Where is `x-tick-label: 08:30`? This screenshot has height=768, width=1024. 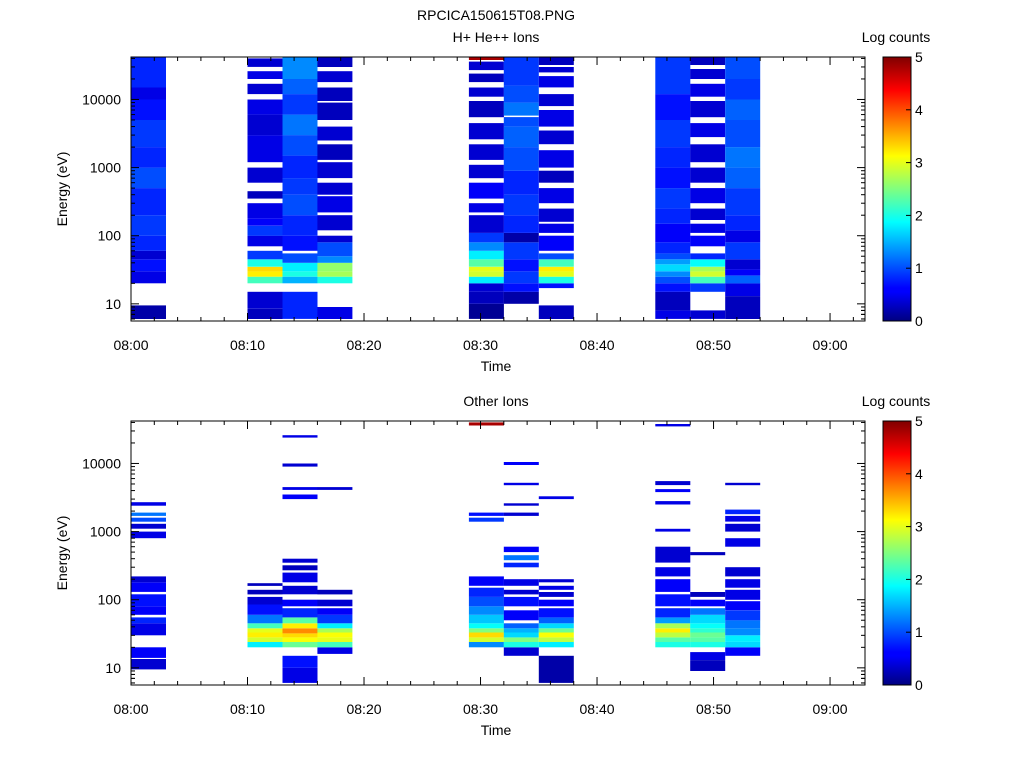 x-tick-label: 08:30 is located at coordinates (480, 345).